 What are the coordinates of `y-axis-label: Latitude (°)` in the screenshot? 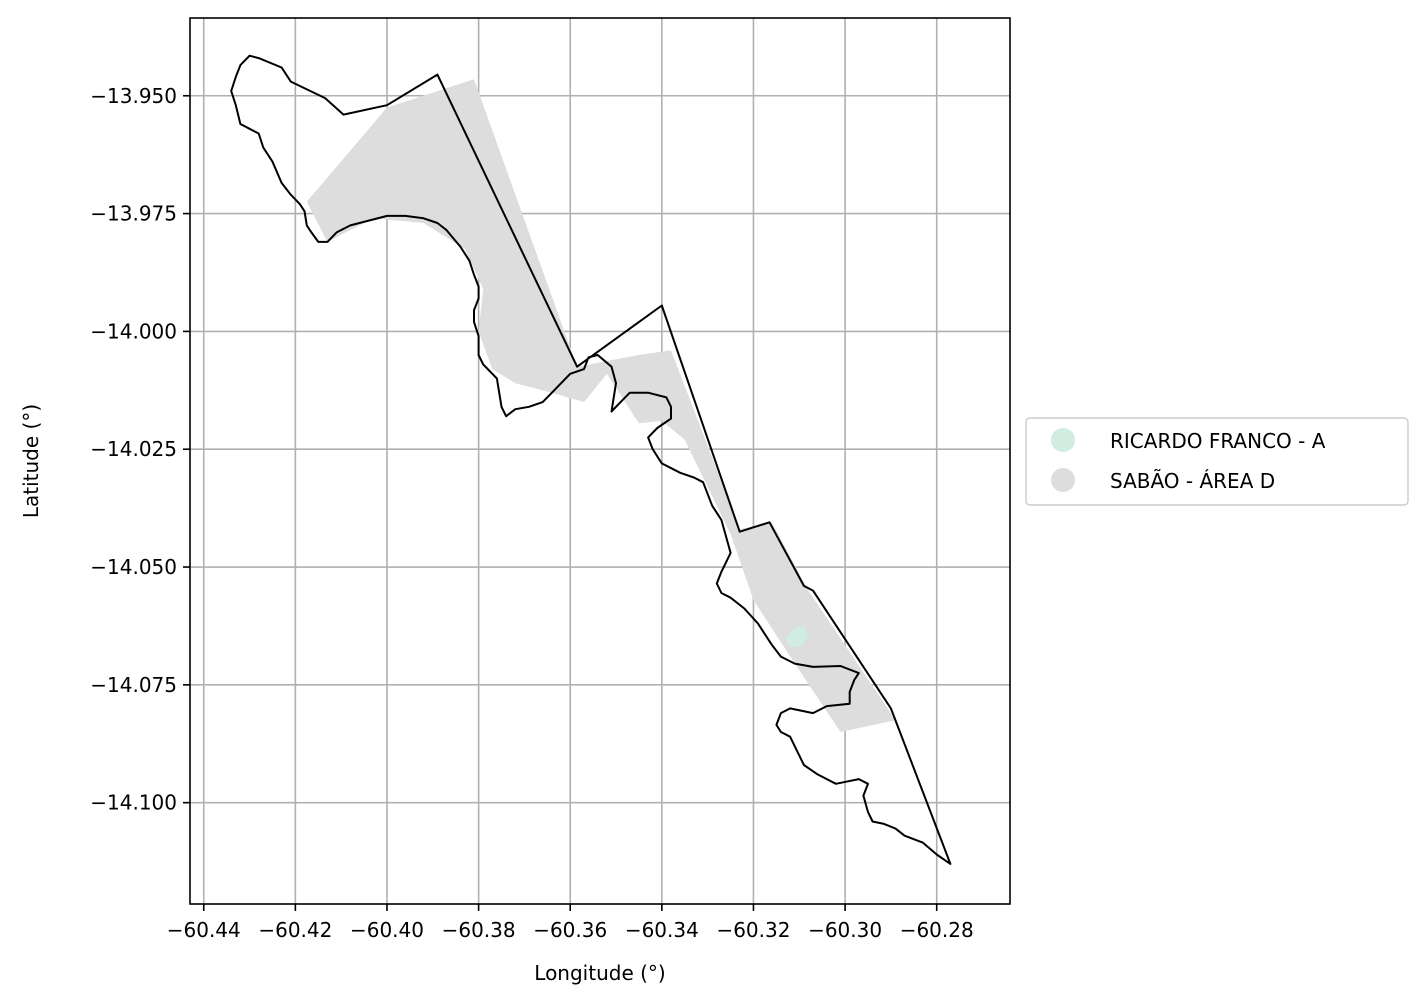 It's located at (31, 461).